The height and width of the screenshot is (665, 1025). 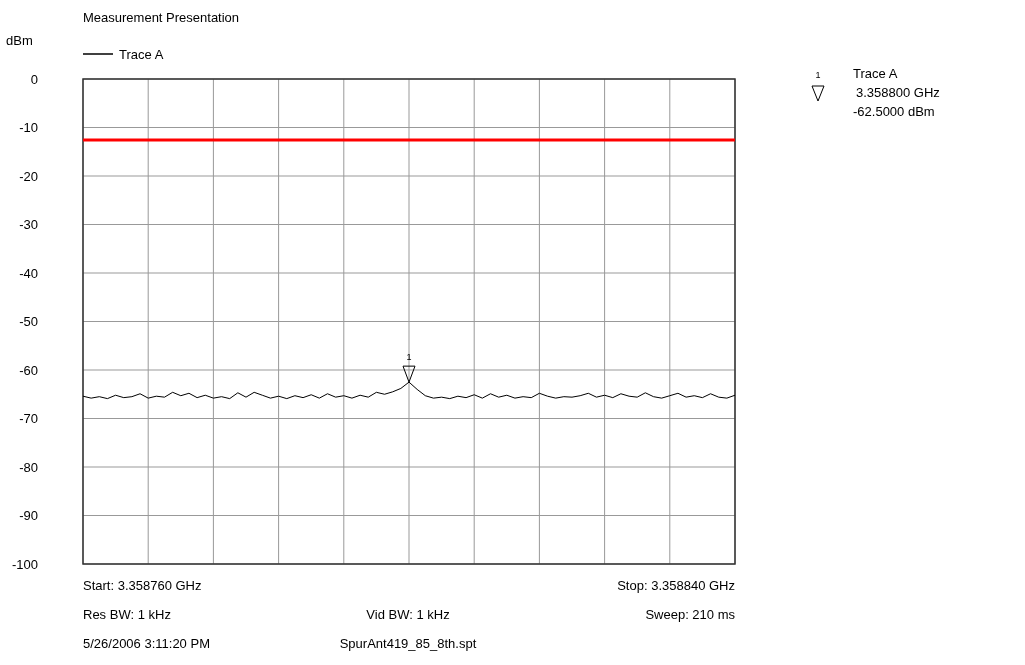 What do you see at coordinates (28, 225) in the screenshot?
I see `y-tick-label: -30` at bounding box center [28, 225].